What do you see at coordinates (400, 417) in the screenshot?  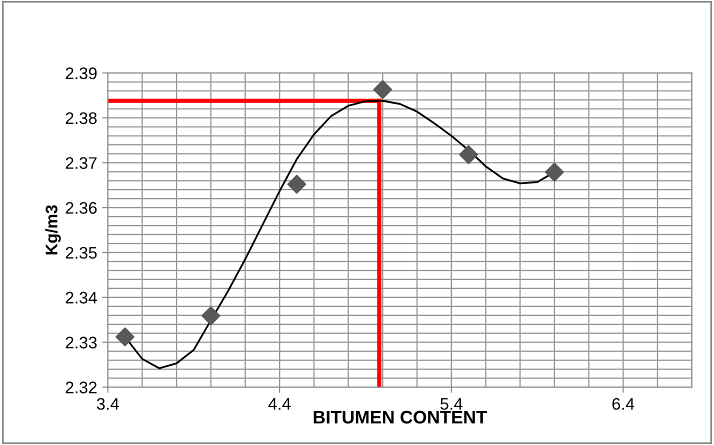 I see `x-axis-title: BITUMEN CONTENT` at bounding box center [400, 417].